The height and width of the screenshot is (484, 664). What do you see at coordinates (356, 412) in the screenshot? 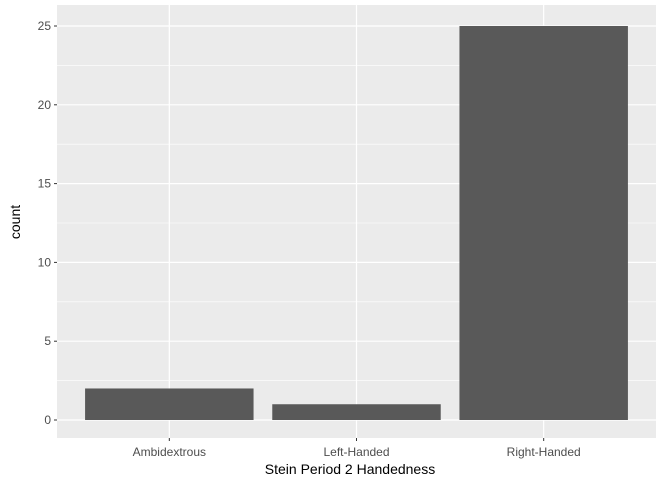
I see `bar-left-handed` at bounding box center [356, 412].